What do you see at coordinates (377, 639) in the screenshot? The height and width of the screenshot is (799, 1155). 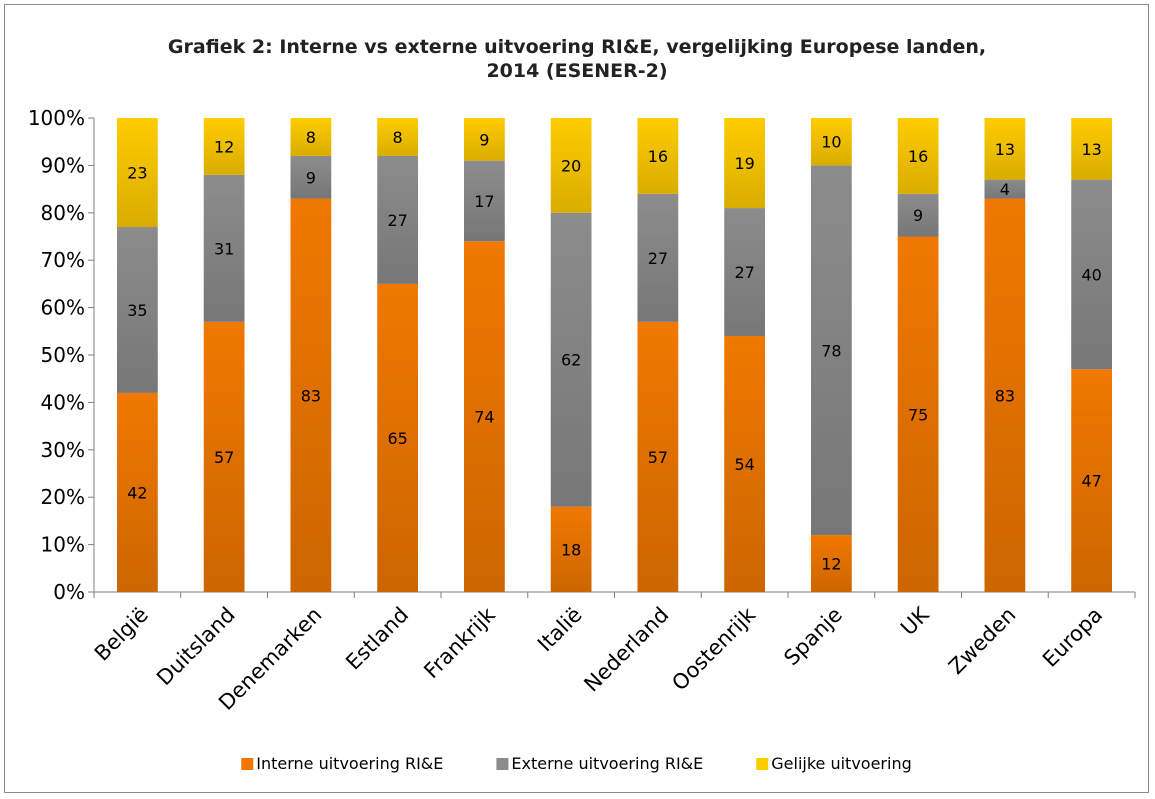 I see `category-label: Estland` at bounding box center [377, 639].